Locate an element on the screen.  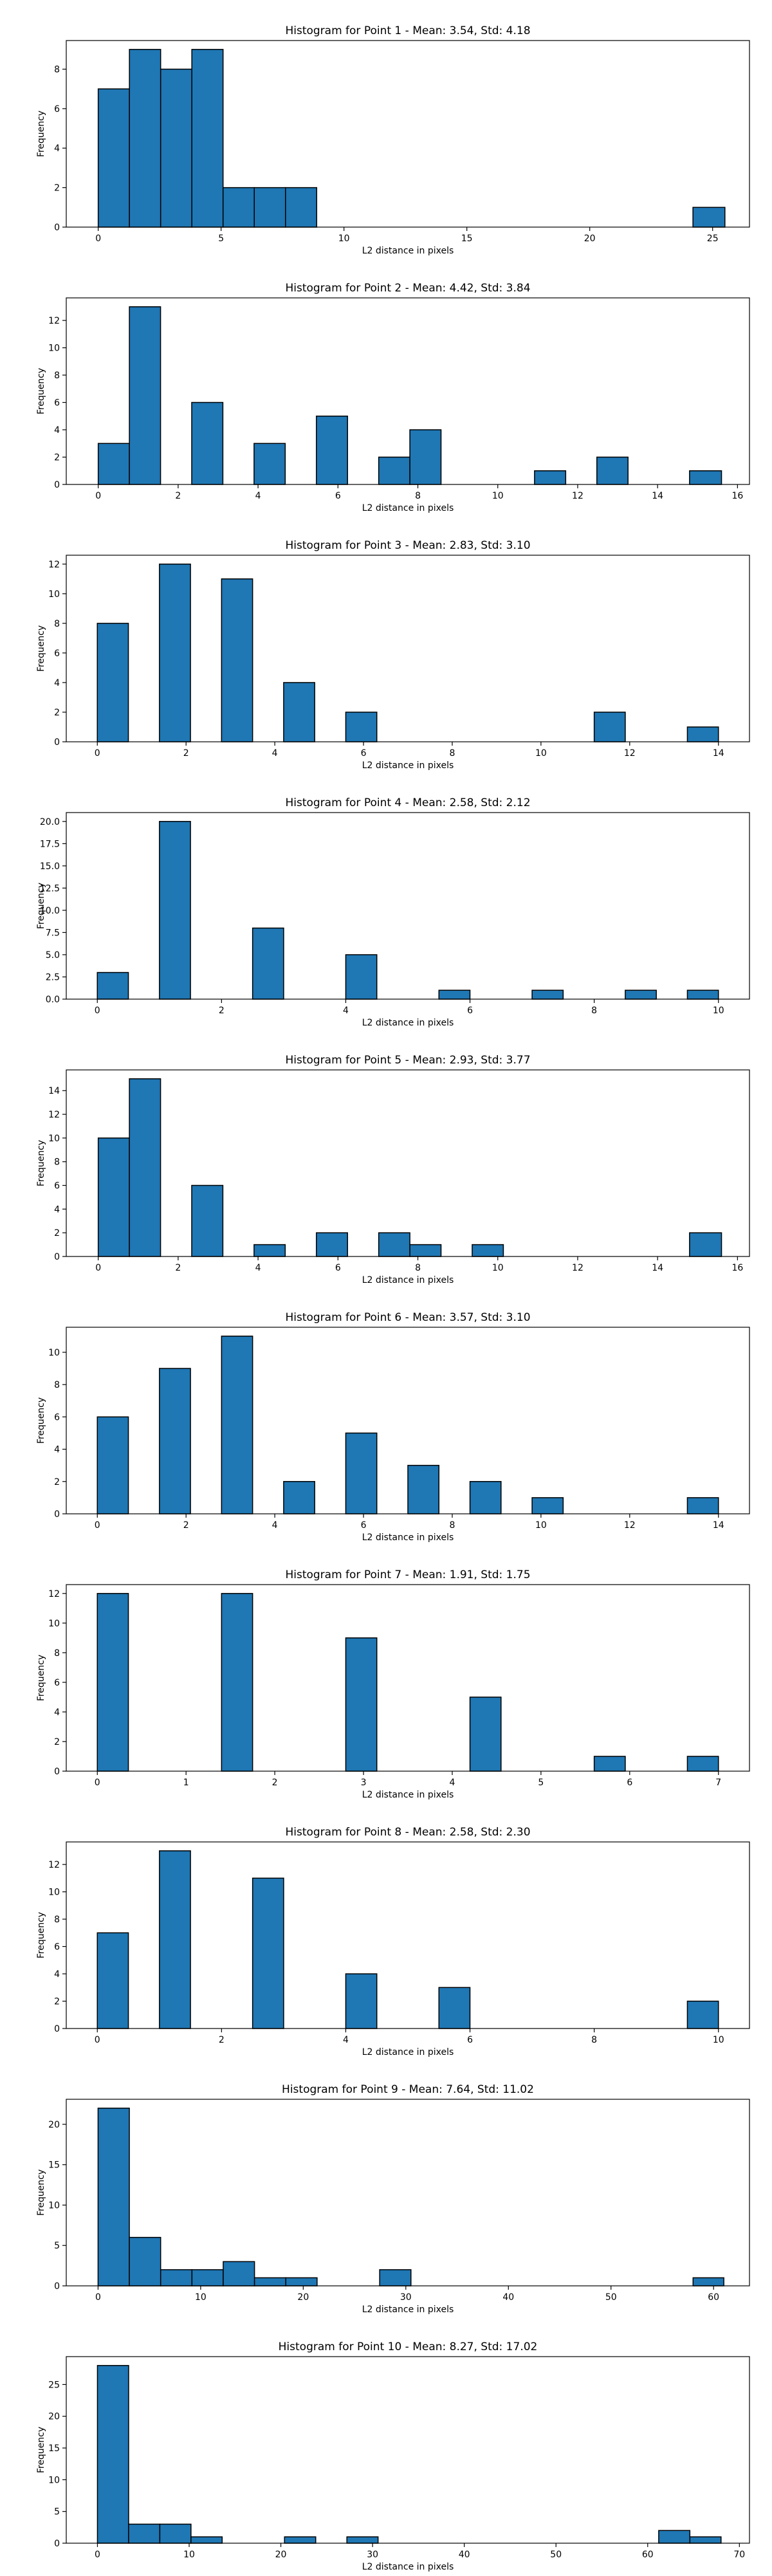
x-tick-label: 60 is located at coordinates (648, 2555).